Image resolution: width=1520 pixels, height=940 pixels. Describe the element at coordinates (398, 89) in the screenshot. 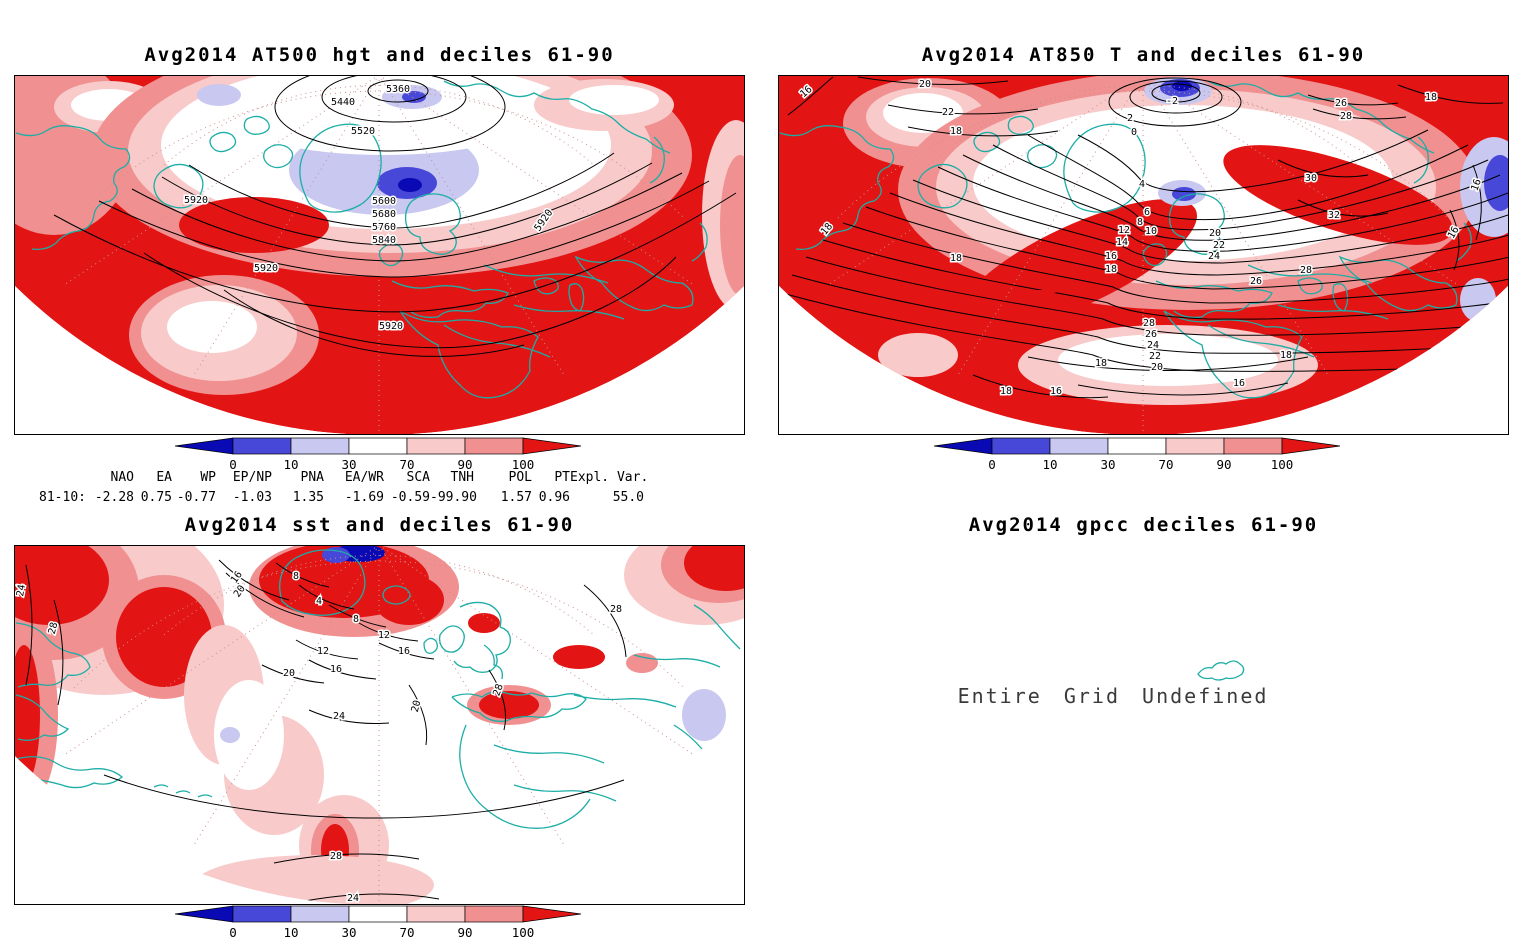

I see `contour-label: 5360` at that location.